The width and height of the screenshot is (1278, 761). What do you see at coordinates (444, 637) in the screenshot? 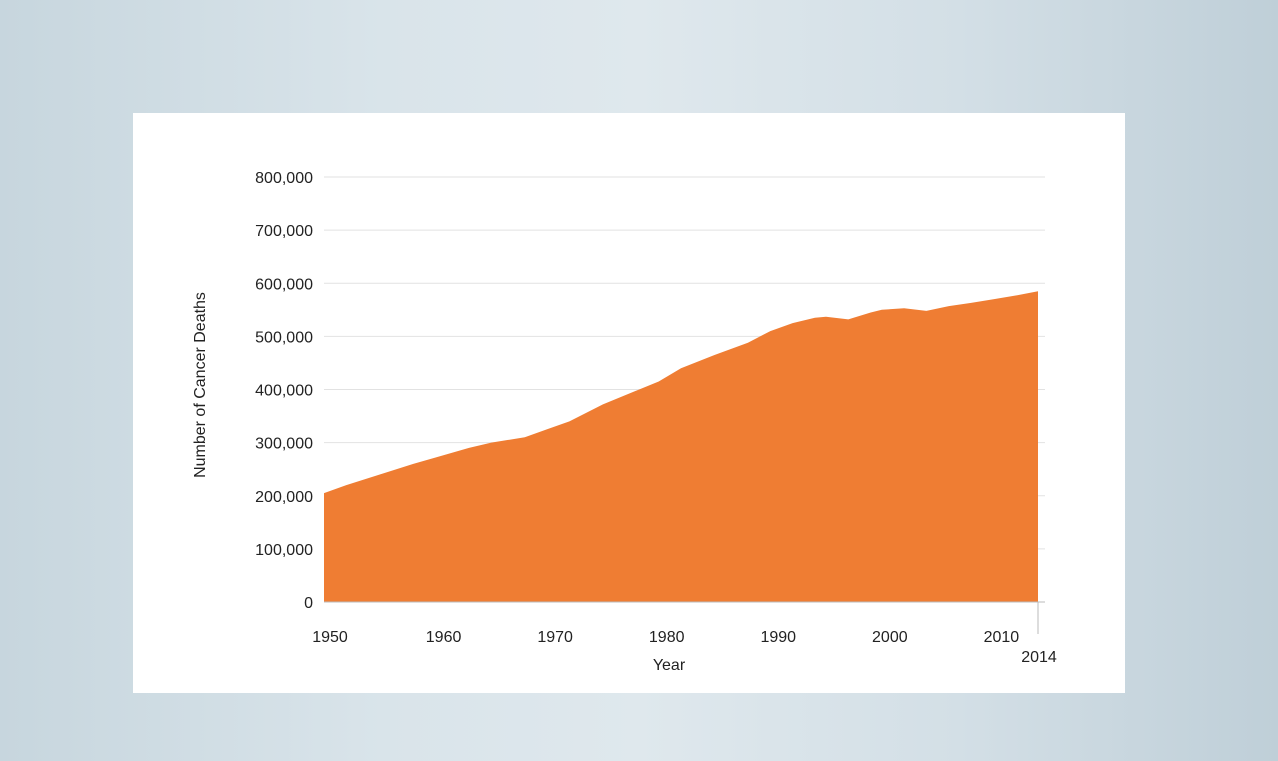
I see `x-tick-label-1960: 1960` at bounding box center [444, 637].